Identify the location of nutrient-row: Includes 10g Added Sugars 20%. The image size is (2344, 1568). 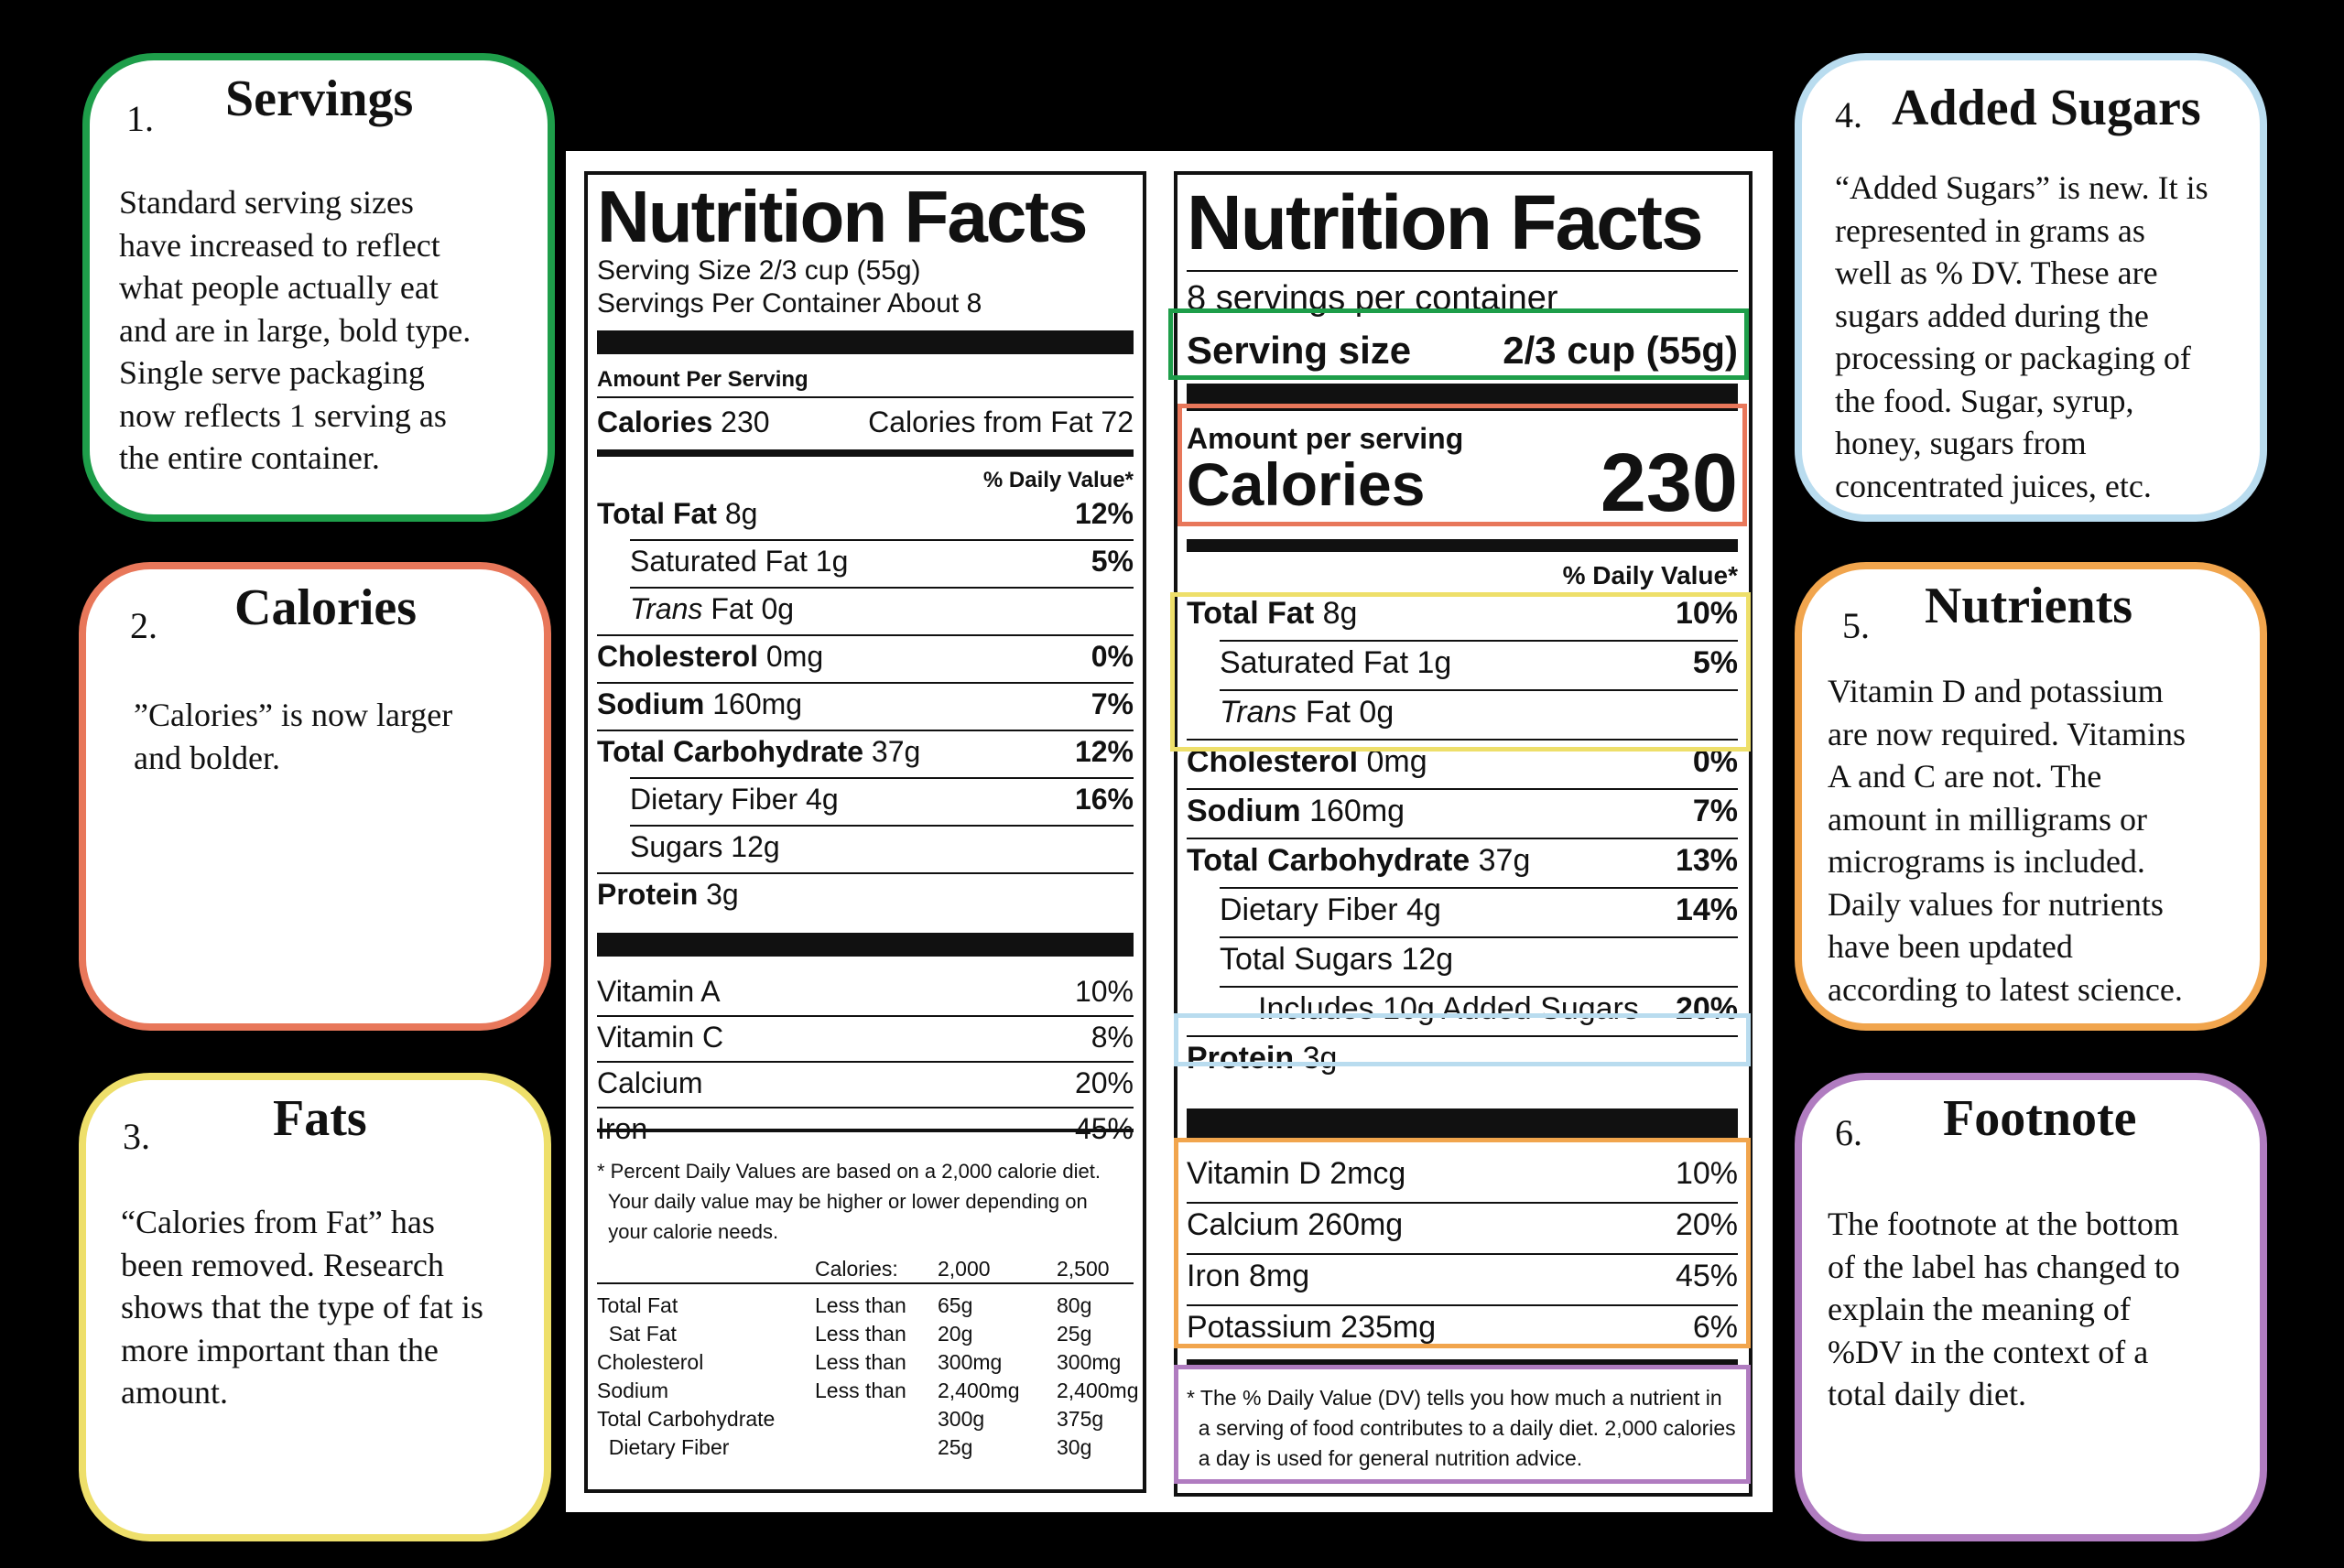
(1462, 1009).